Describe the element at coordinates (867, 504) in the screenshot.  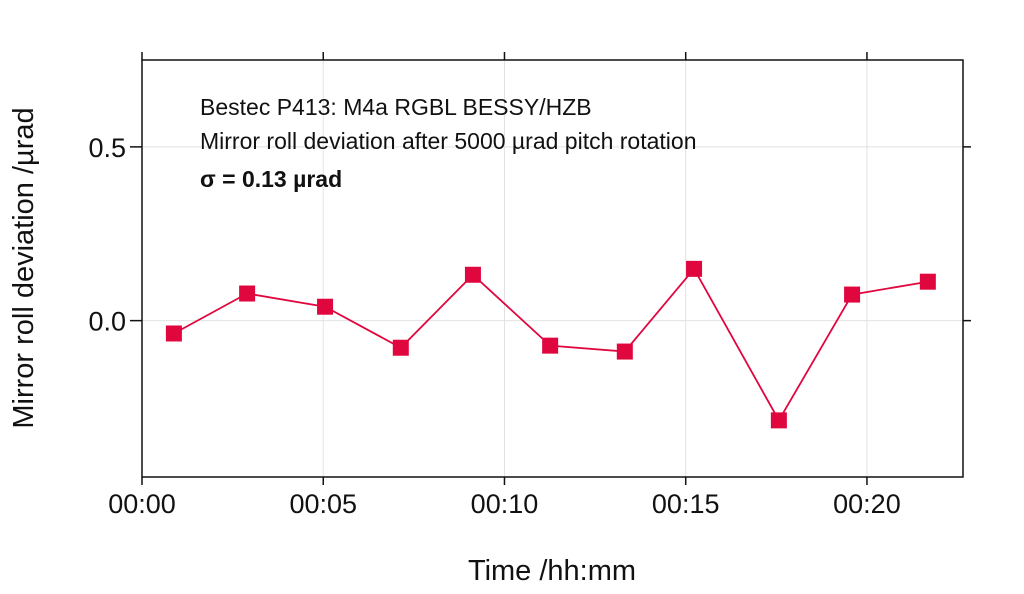
I see `x-tick-label: 00:20` at that location.